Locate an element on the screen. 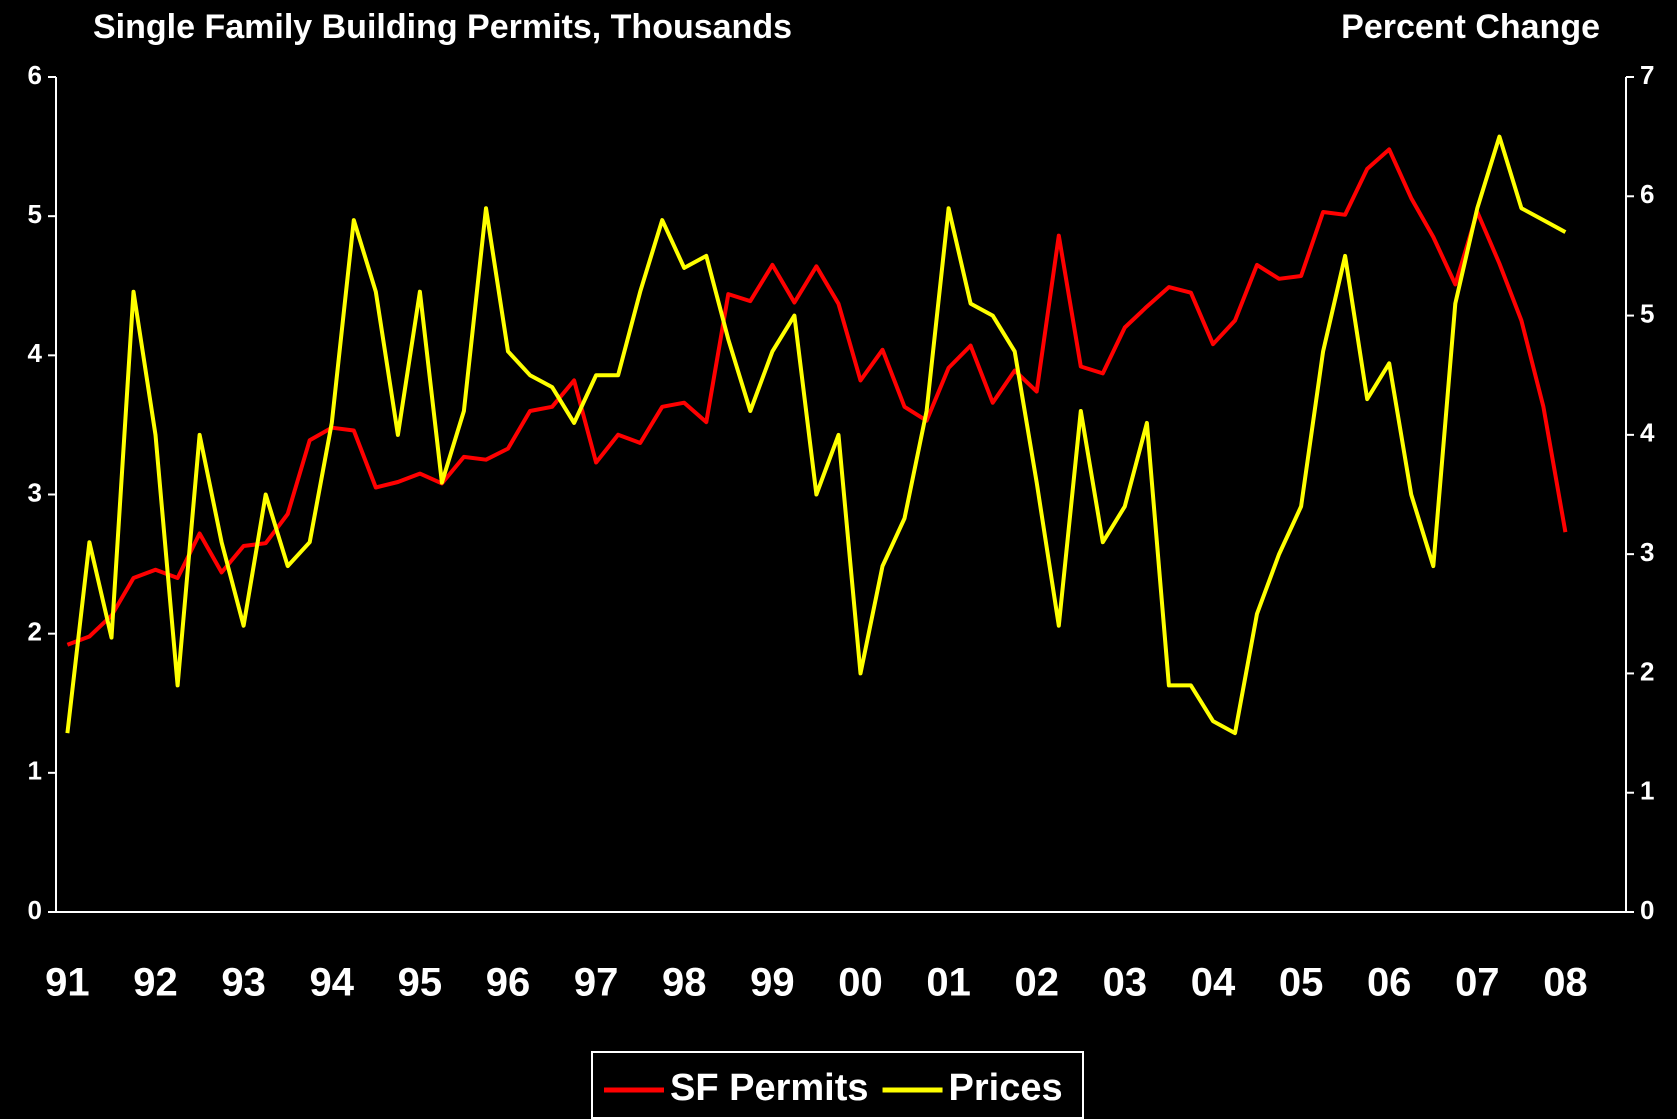  x-tick-label: 93 is located at coordinates (243, 983).